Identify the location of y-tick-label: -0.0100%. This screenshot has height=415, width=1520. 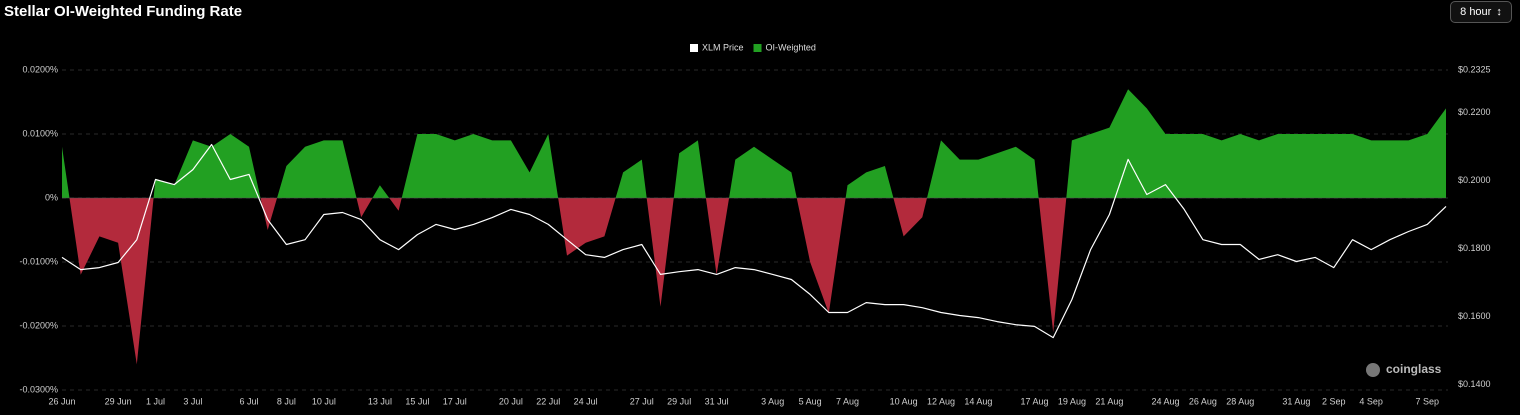
(38, 261).